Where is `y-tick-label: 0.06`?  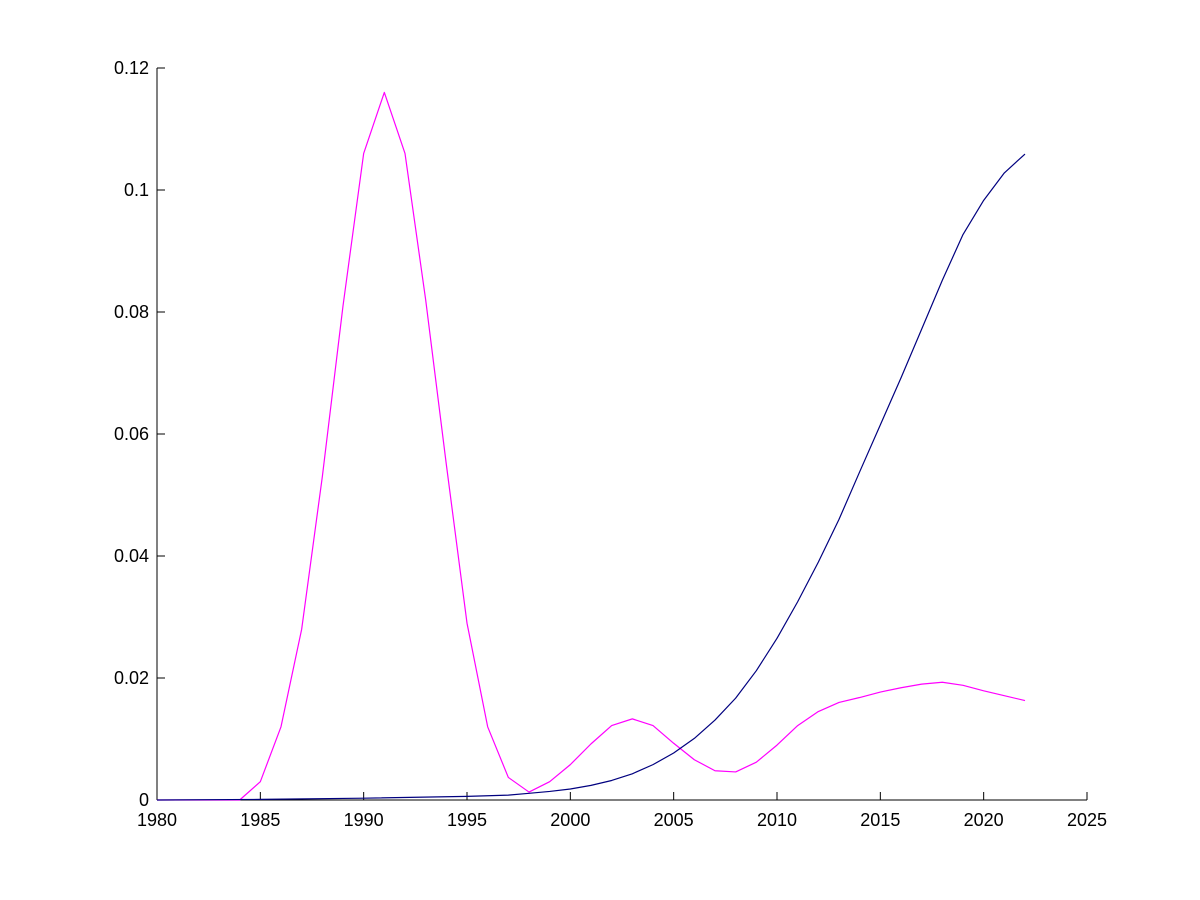
y-tick-label: 0.06 is located at coordinates (131, 434).